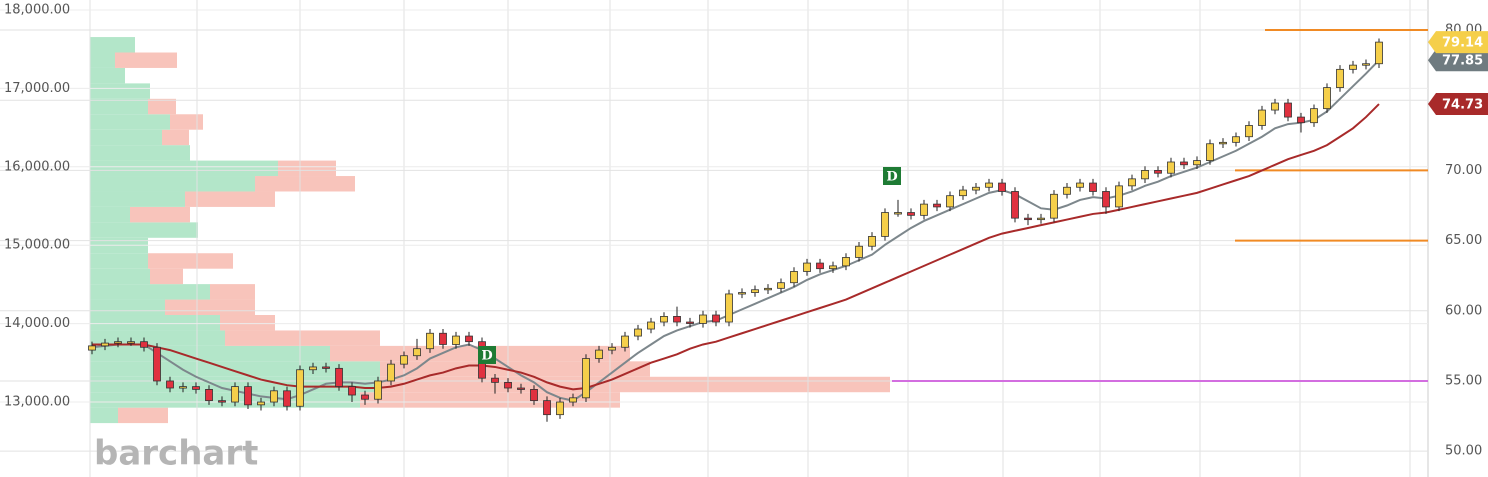 The height and width of the screenshot is (477, 1488). I want to click on event-label: D, so click(486, 356).